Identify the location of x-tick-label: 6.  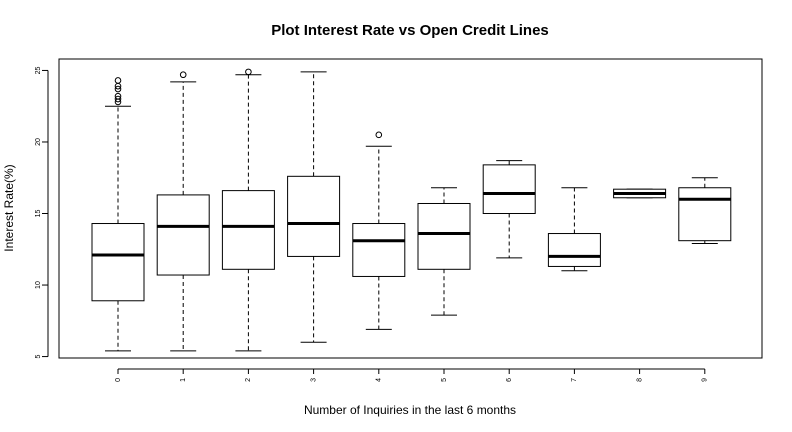
(509, 380).